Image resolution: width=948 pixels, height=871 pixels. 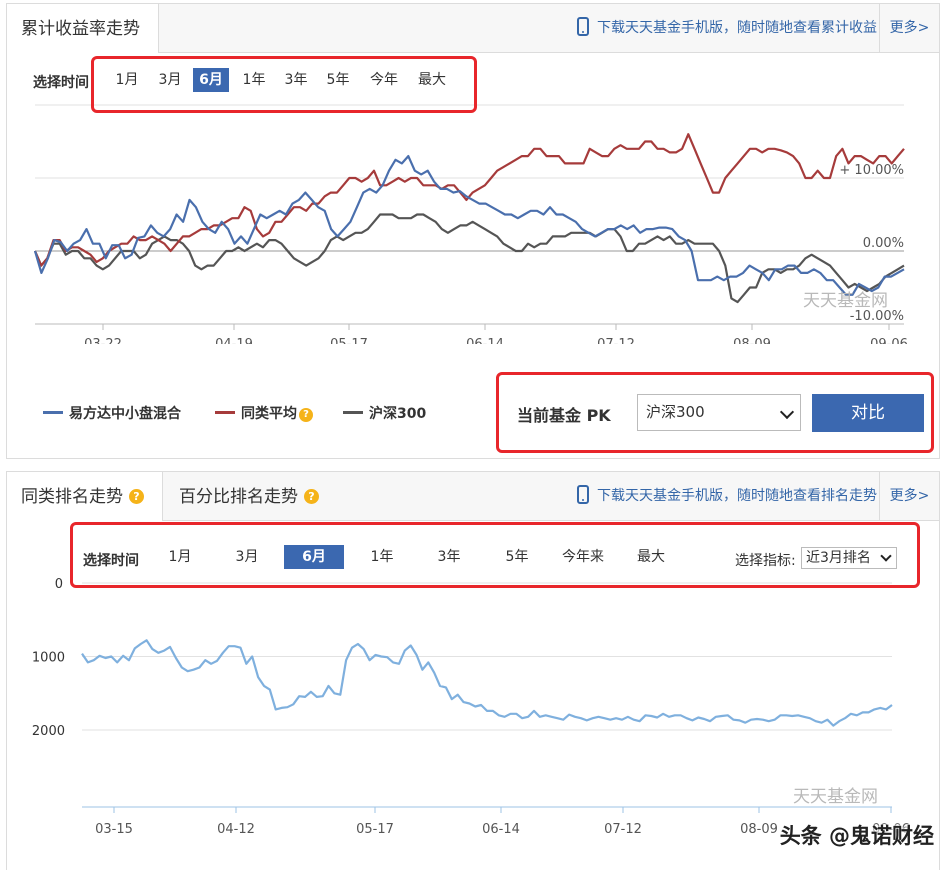 What do you see at coordinates (114, 829) in the screenshot?
I see `x-tick-label: 03-15` at bounding box center [114, 829].